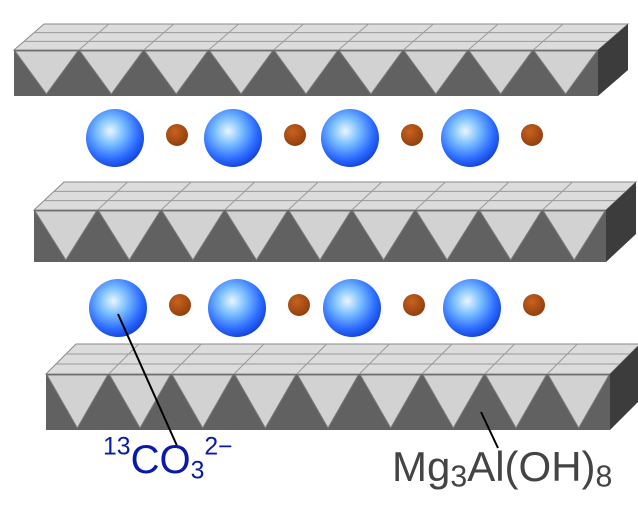 The width and height of the screenshot is (638, 513). I want to click on magnesium-symbol: Mg, so click(421, 466).